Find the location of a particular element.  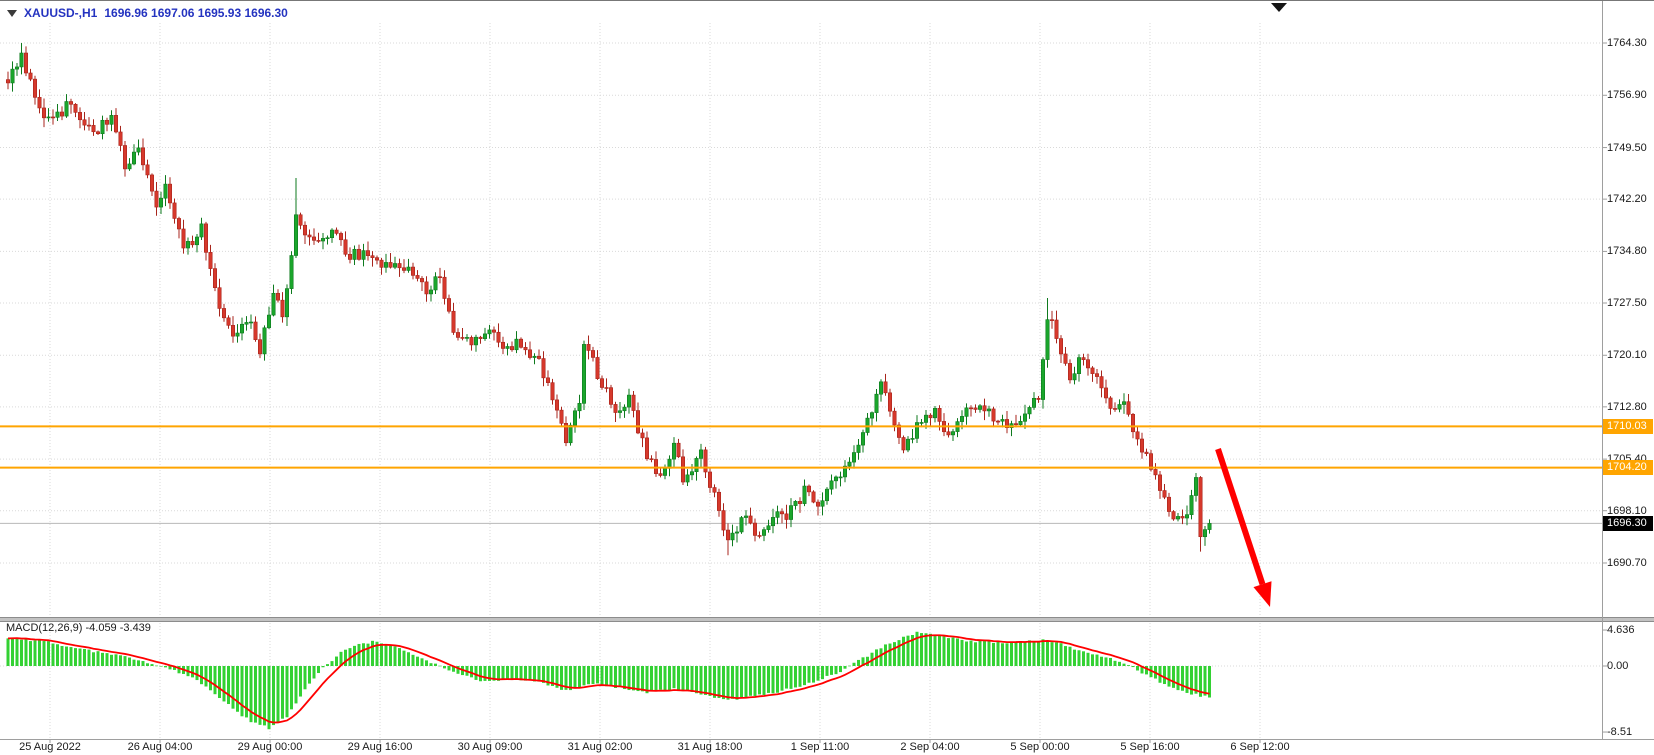

price-axis-label: 1712.80 is located at coordinates (1627, 406).